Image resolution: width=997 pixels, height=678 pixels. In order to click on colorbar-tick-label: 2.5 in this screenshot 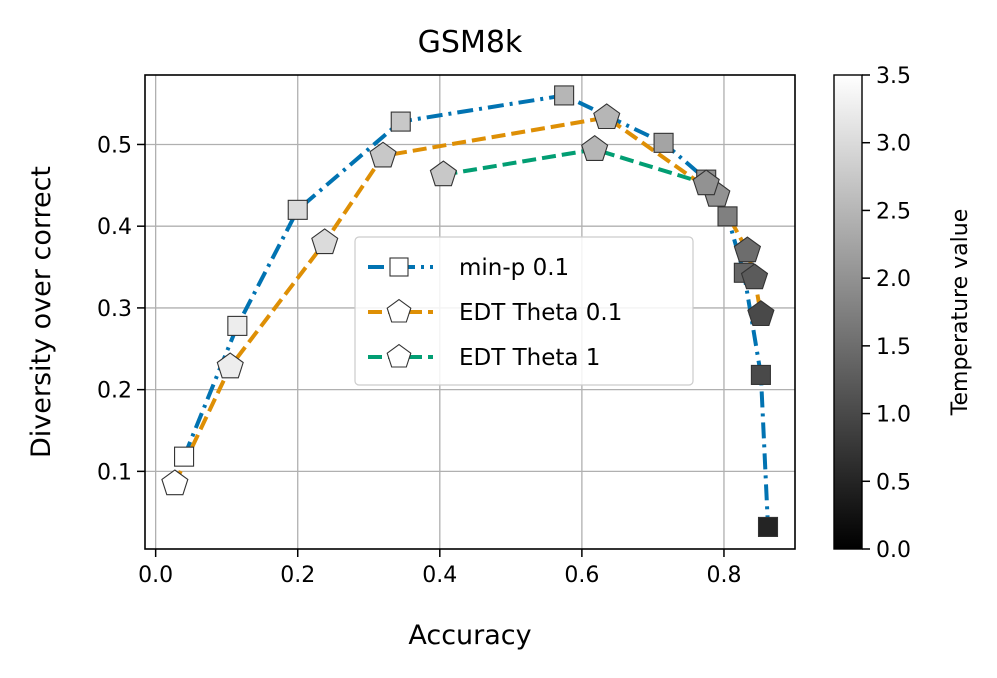, I will do `click(893, 211)`.